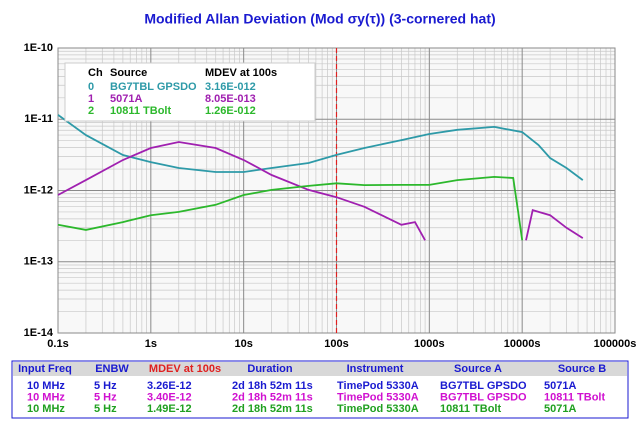  I want to click on legend-entry: 1.26E-012, so click(230, 111).